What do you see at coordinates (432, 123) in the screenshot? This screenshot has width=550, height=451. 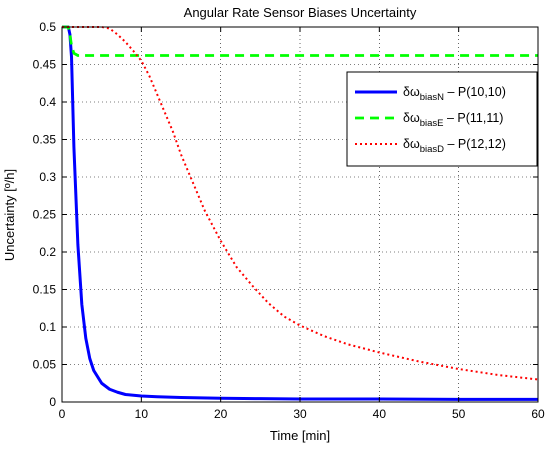 I see `legend-subscript: biasE` at bounding box center [432, 123].